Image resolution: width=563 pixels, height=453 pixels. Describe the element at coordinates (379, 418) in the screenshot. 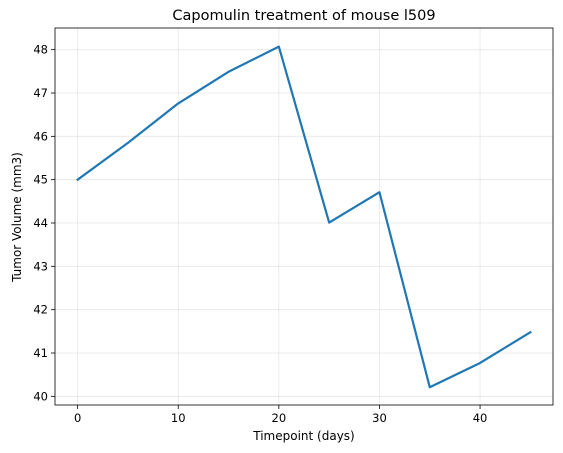

I see `x-tick-label: 30` at that location.